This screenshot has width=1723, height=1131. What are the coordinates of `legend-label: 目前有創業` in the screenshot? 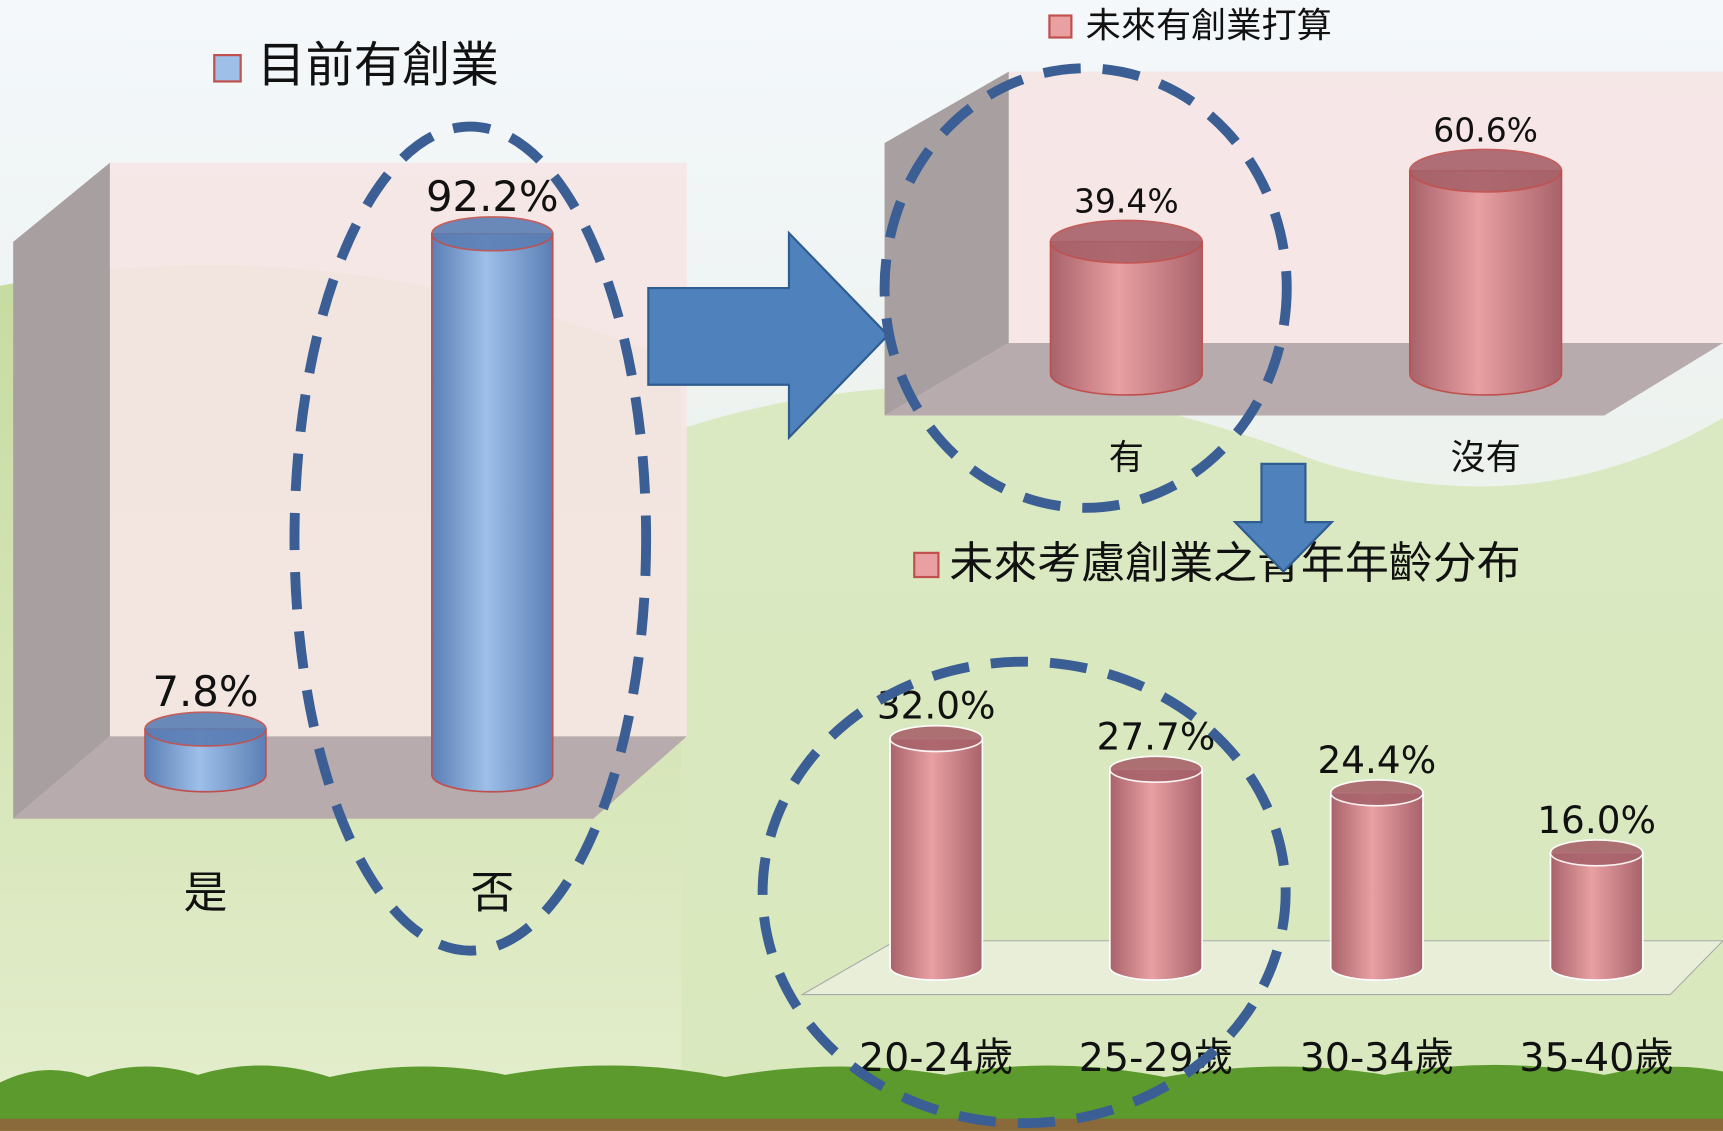 It's located at (378, 65).